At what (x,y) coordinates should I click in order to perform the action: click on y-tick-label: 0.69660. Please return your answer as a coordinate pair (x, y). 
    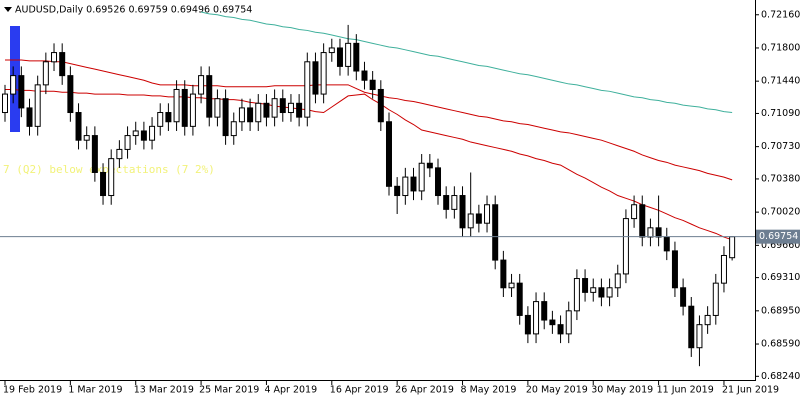
    Looking at the image, I should click on (780, 245).